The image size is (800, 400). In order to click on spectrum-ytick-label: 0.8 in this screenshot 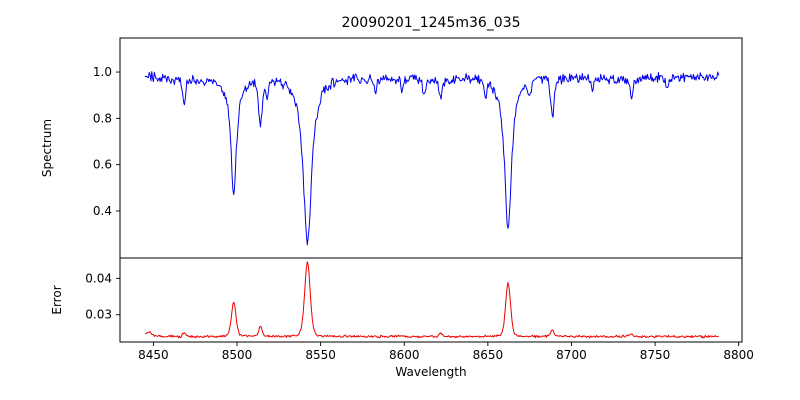, I will do `click(102, 118)`.